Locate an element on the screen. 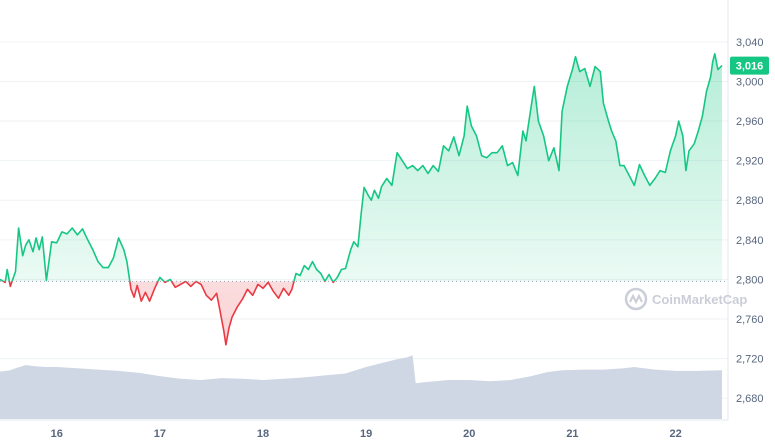 This screenshot has height=446, width=775. watermark-logo: CoinMarketCap is located at coordinates (685, 299).